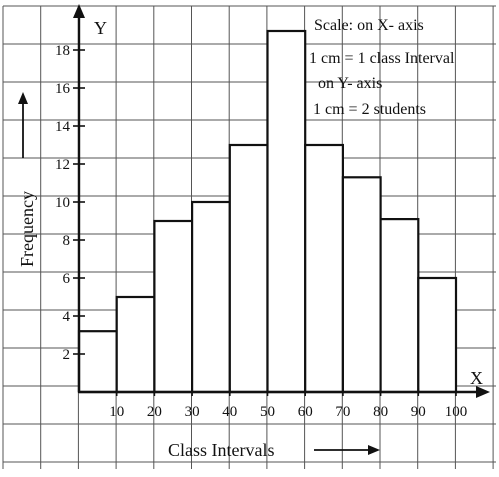  I want to click on x-axis-arrowhead, so click(483, 392).